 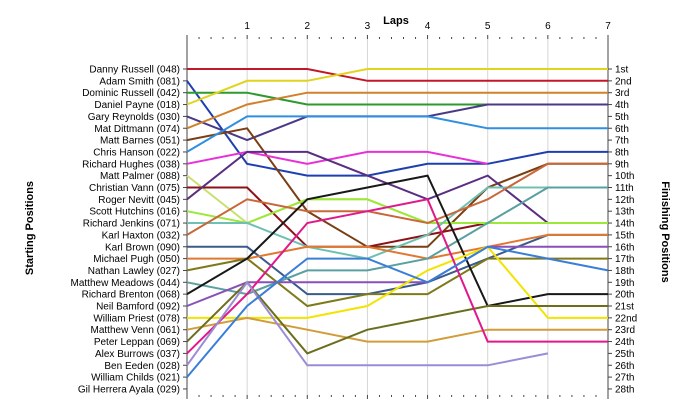 What do you see at coordinates (625, 330) in the screenshot?
I see `finishing-label: 23rd` at bounding box center [625, 330].